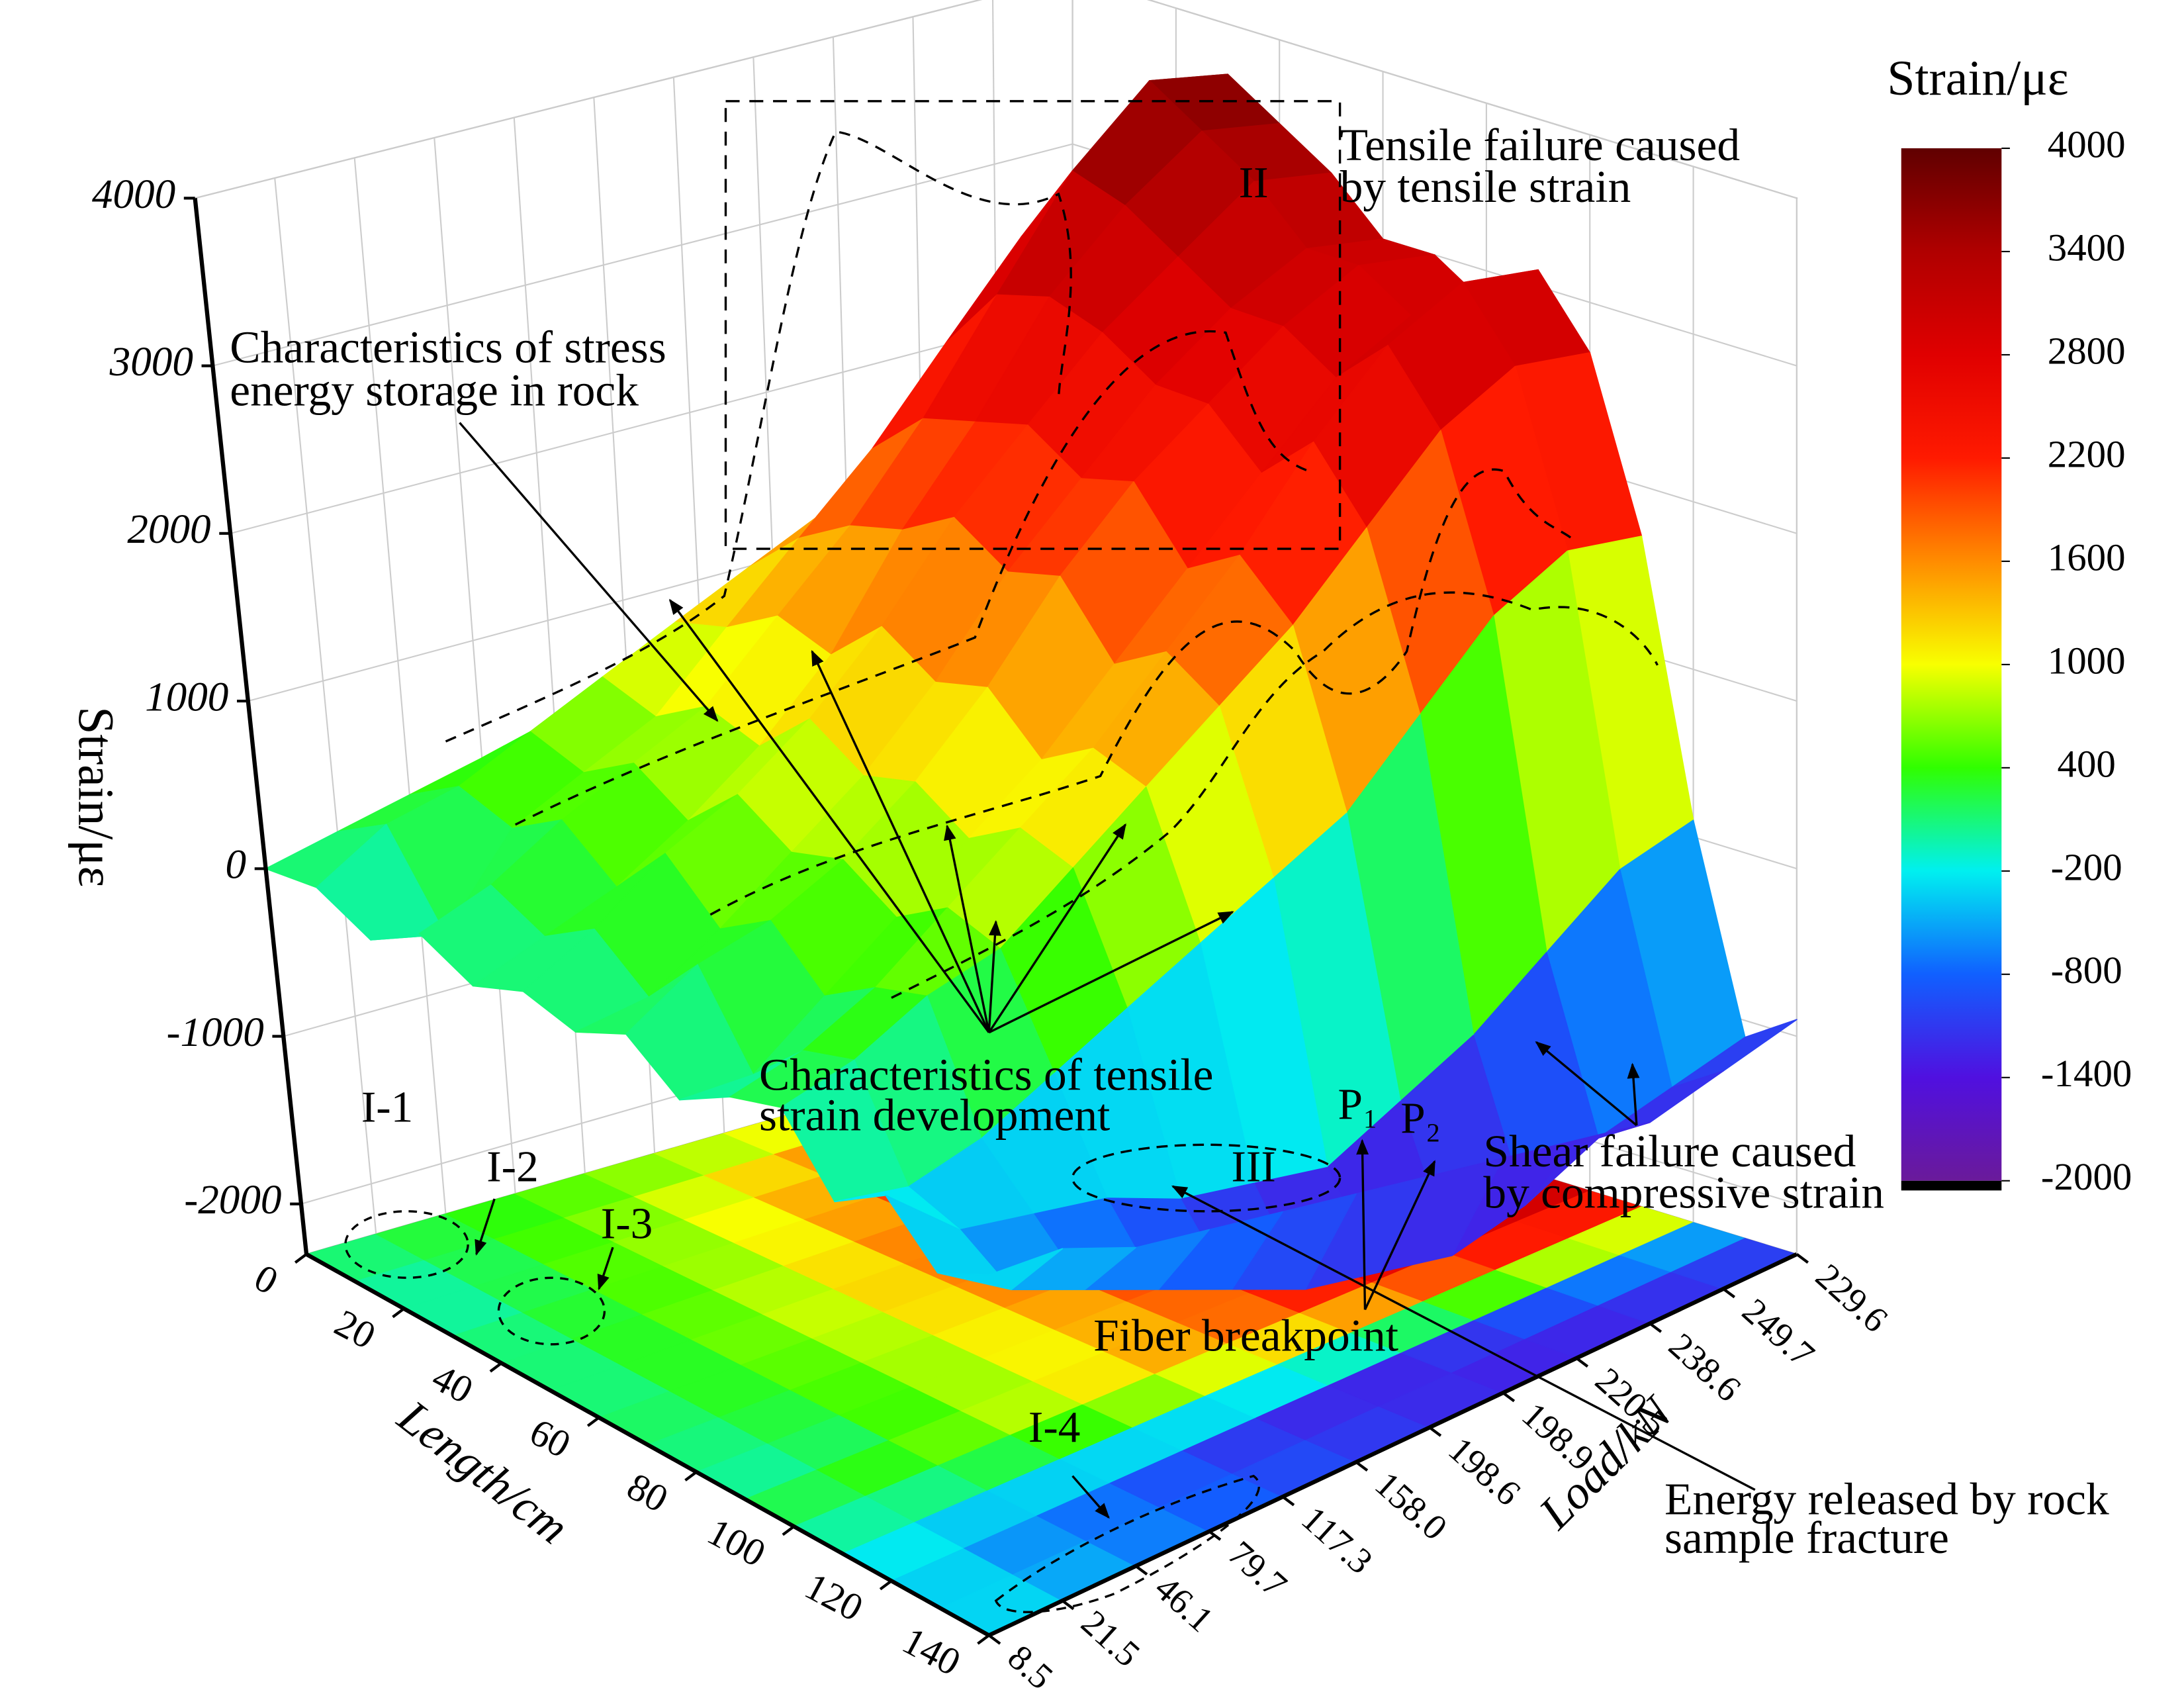  What do you see at coordinates (133, 194) in the screenshot?
I see `z-tick-label: 4000` at bounding box center [133, 194].